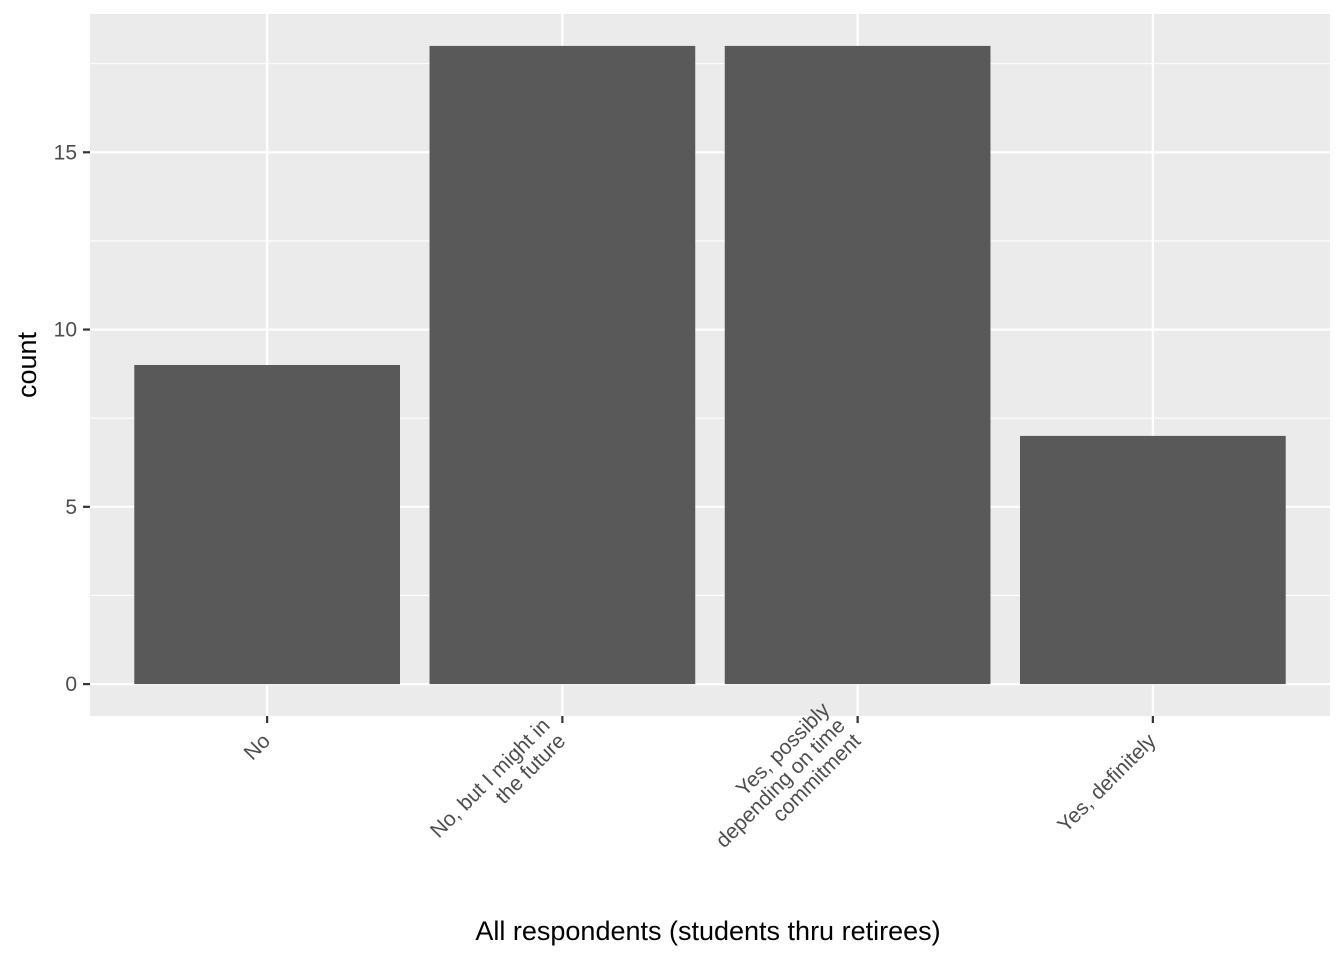  Describe the element at coordinates (707, 931) in the screenshot. I see `x-axis-title: All respondents (students thru retirees)` at that location.